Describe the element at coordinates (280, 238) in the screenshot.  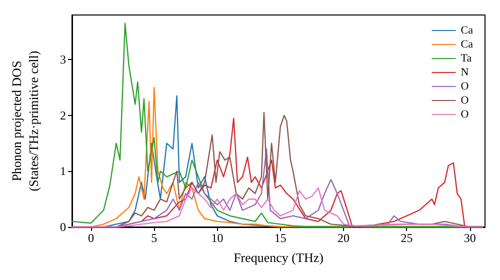
I see `x-tick-label: 15` at that location.